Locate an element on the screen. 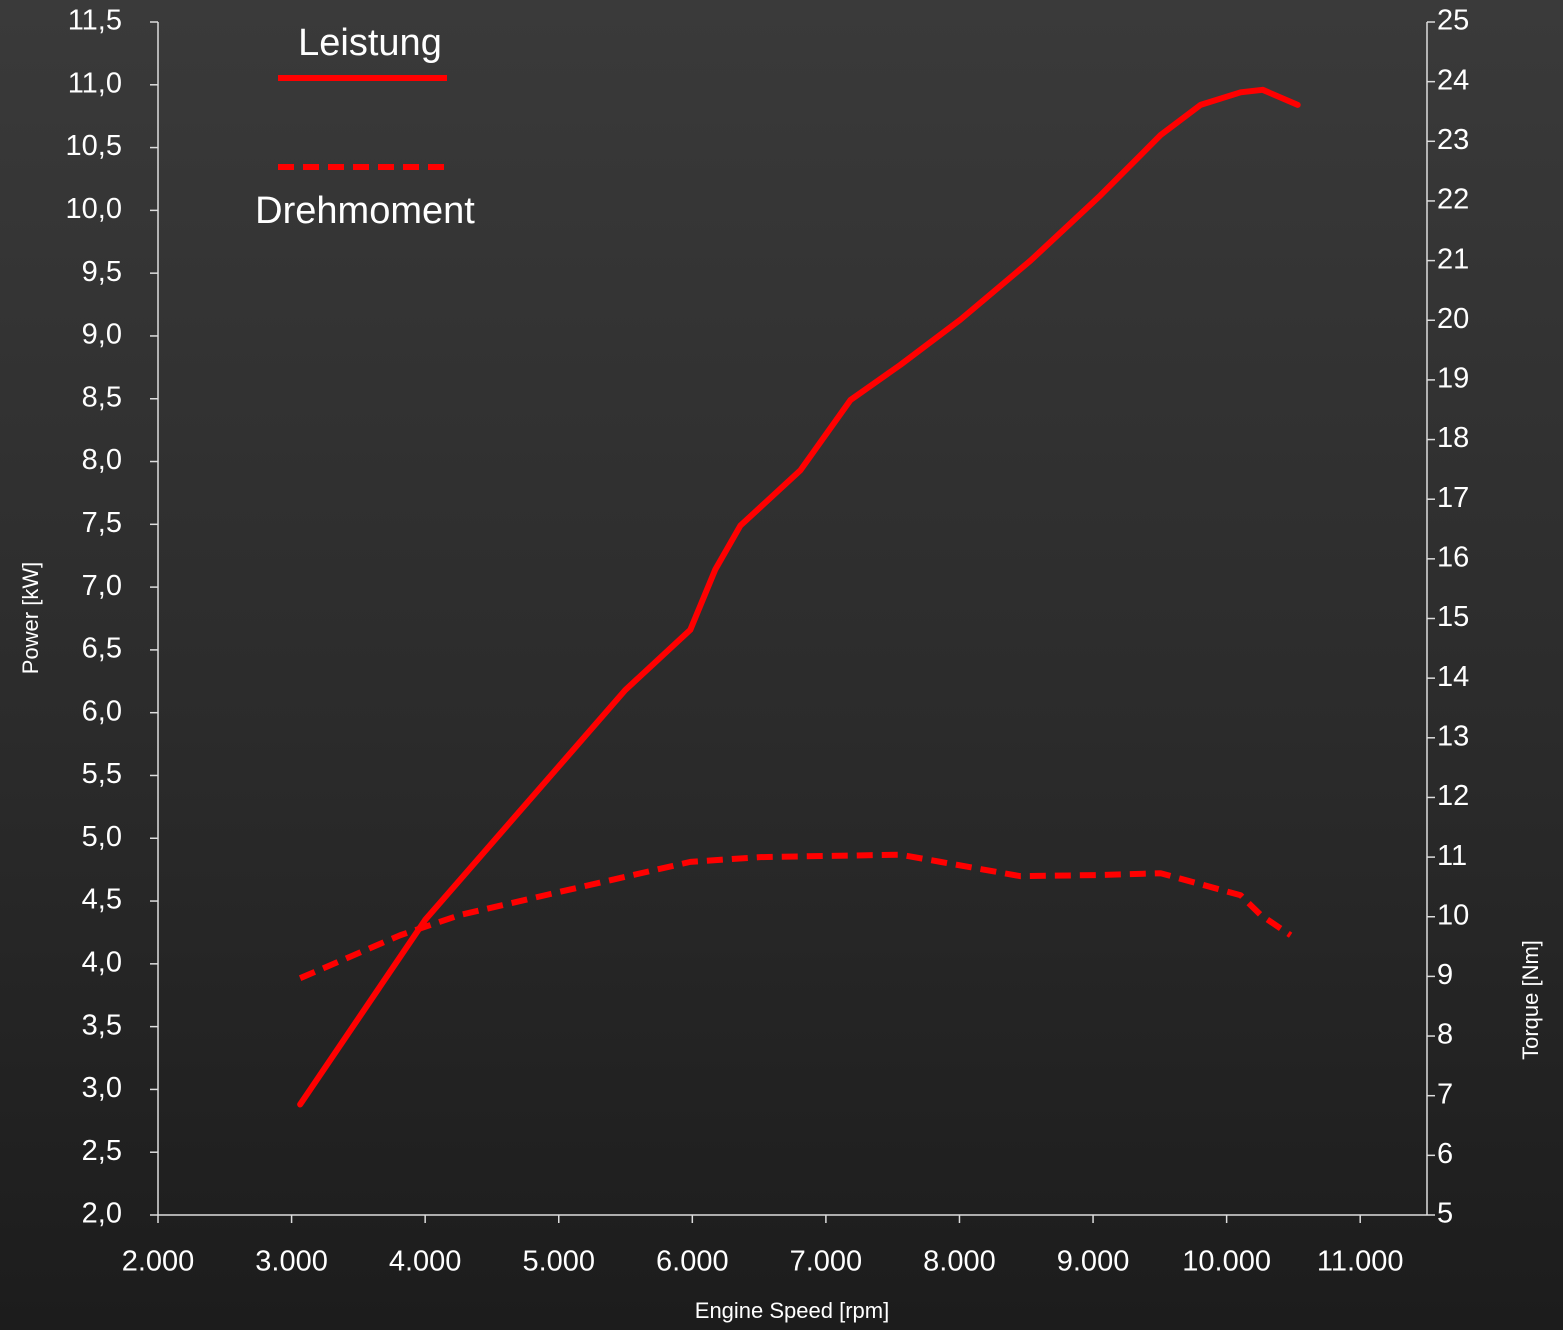  y-tick-label: 5,0 is located at coordinates (102, 837).